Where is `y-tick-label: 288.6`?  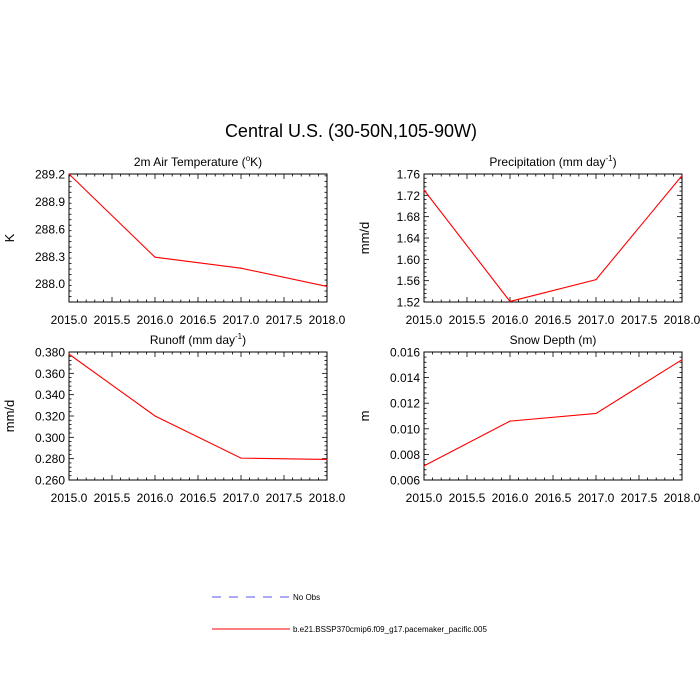
y-tick-label: 288.6 is located at coordinates (50, 229).